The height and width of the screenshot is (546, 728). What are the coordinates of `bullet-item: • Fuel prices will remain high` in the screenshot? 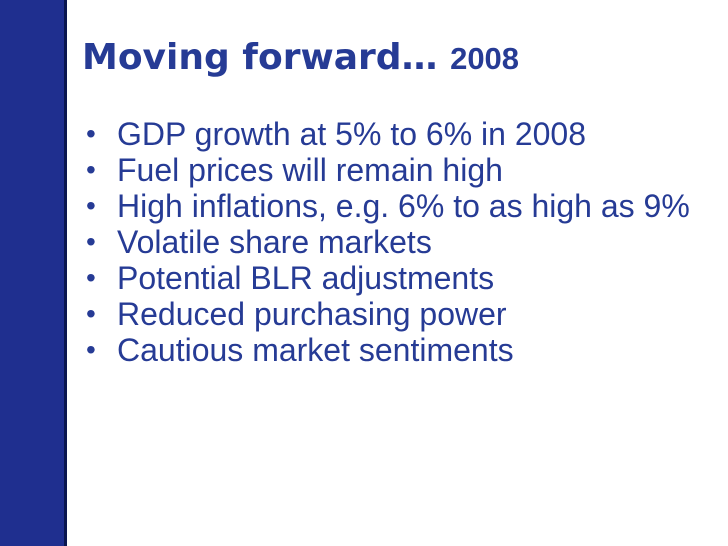 It's located at (401, 170).